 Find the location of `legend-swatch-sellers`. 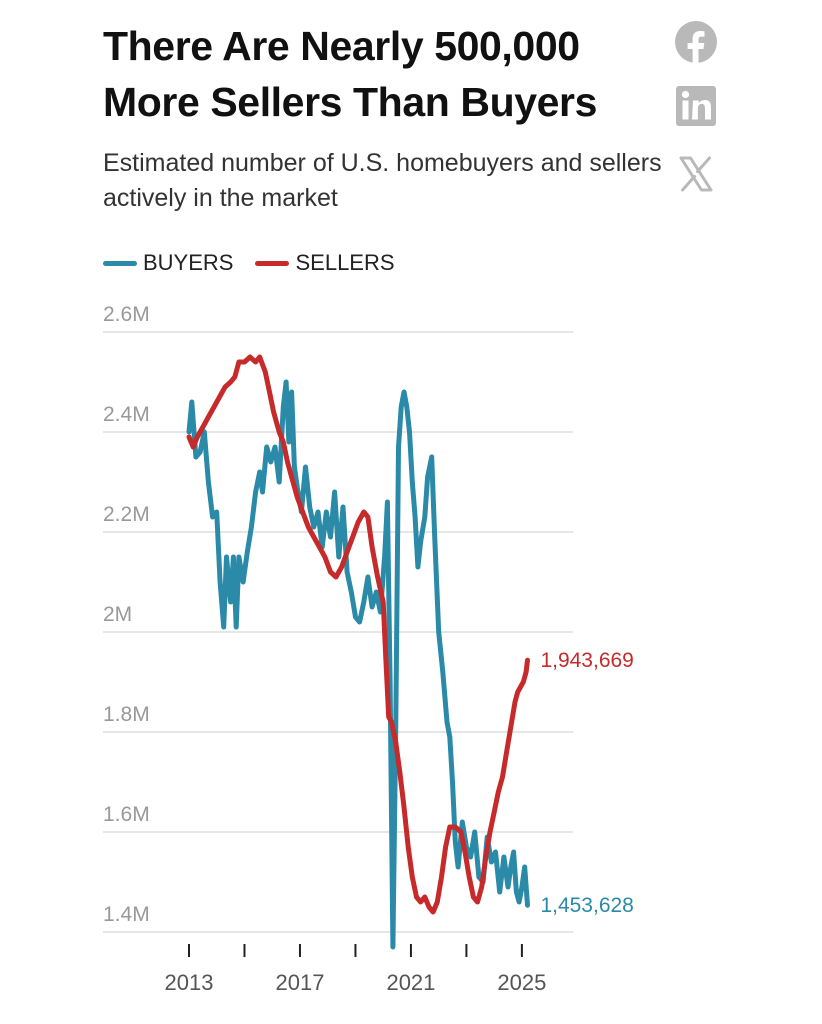

legend-swatch-sellers is located at coordinates (272, 263).